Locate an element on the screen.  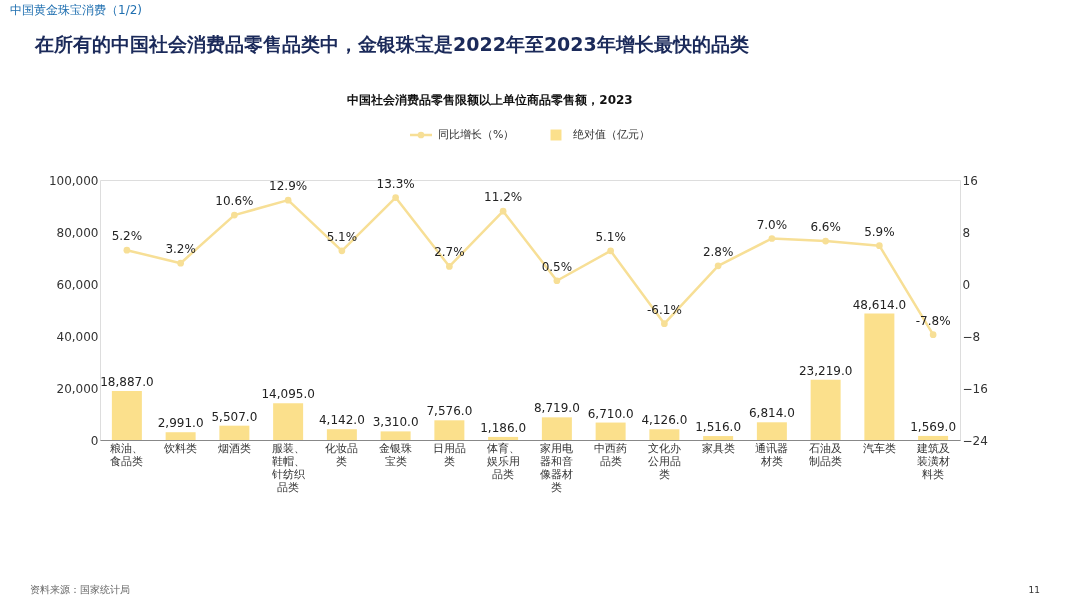
x-tick-label: 家用电器和音像器材类 is located at coordinates (557, 467).